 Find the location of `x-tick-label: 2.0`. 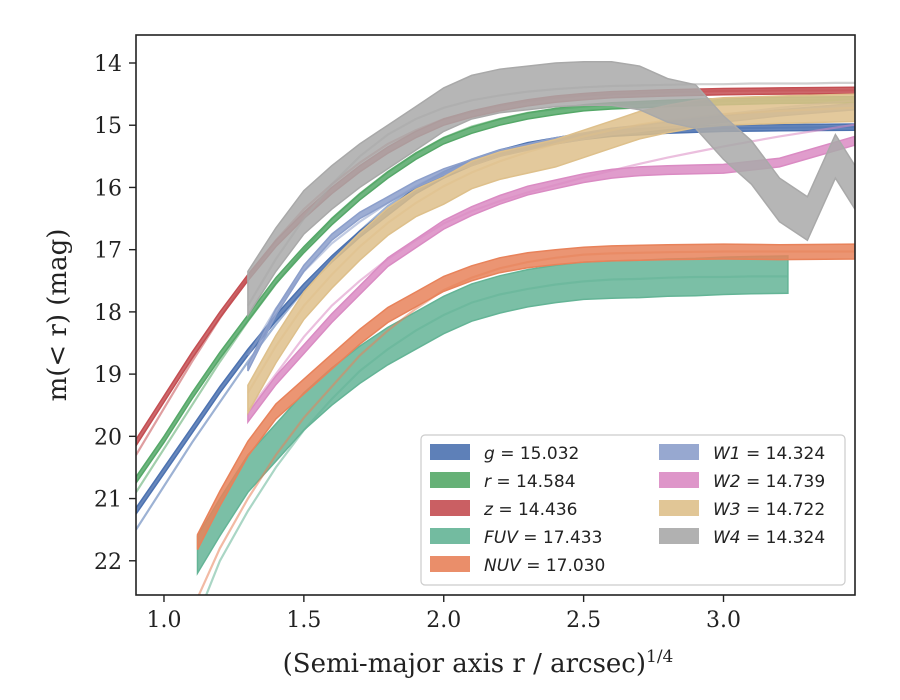

x-tick-label: 2.0 is located at coordinates (443, 620).